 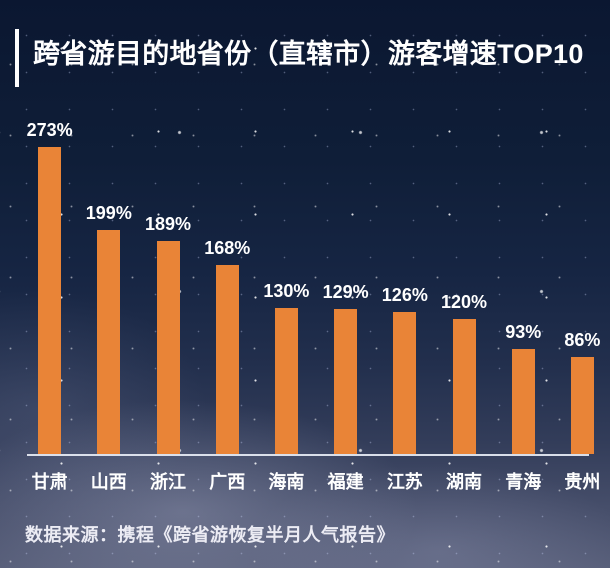 I want to click on bar-column: 126%, so click(x=404, y=283).